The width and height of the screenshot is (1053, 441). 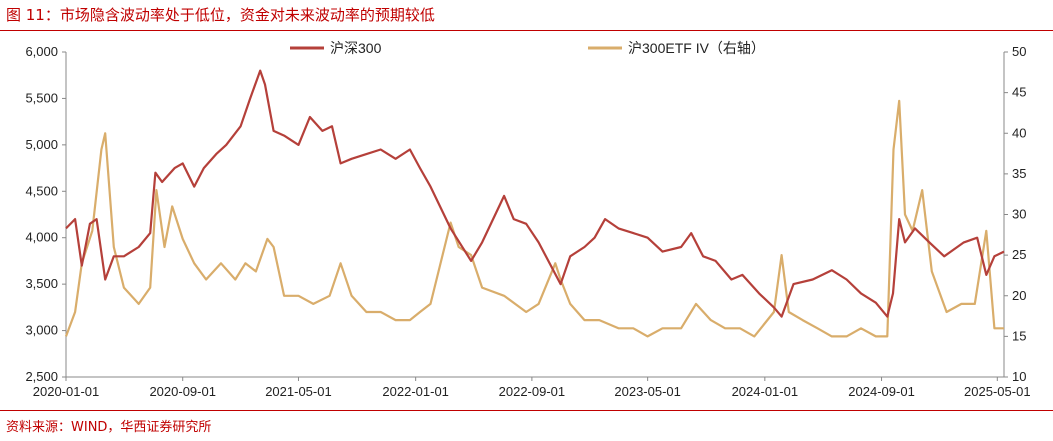 I want to click on left-tick-label: 5,000, so click(x=41, y=144).